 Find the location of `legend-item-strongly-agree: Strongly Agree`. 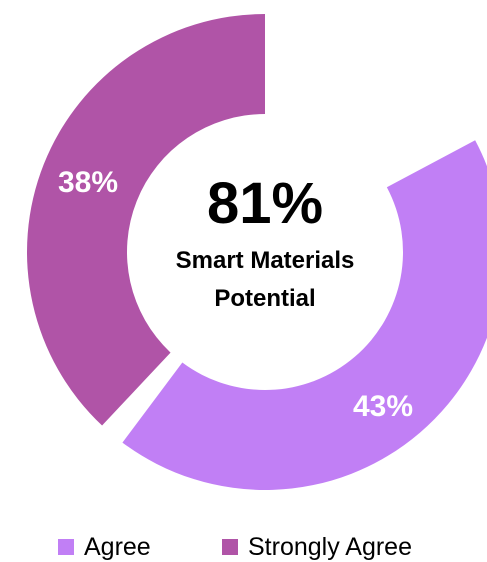

legend-item-strongly-agree: Strongly Agree is located at coordinates (317, 547).